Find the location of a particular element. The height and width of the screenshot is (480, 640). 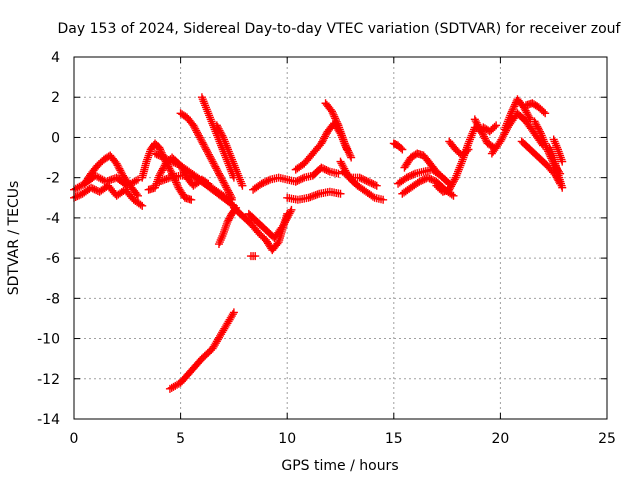

x-axis-tick-labels: 0 5 10 15 20 25 is located at coordinates (343, 439).